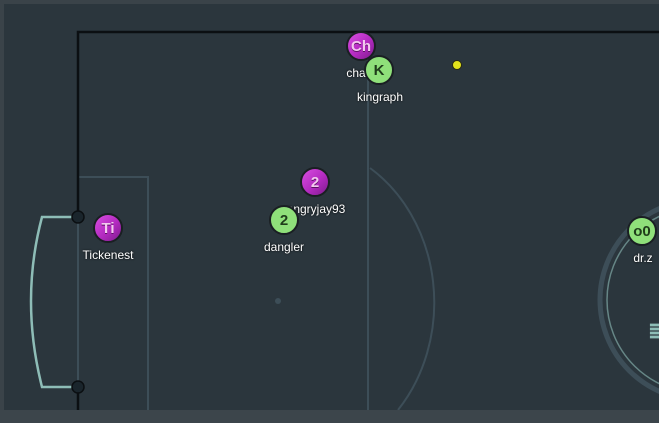 The height and width of the screenshot is (423, 659). I want to click on goal-net, so click(53, 302).